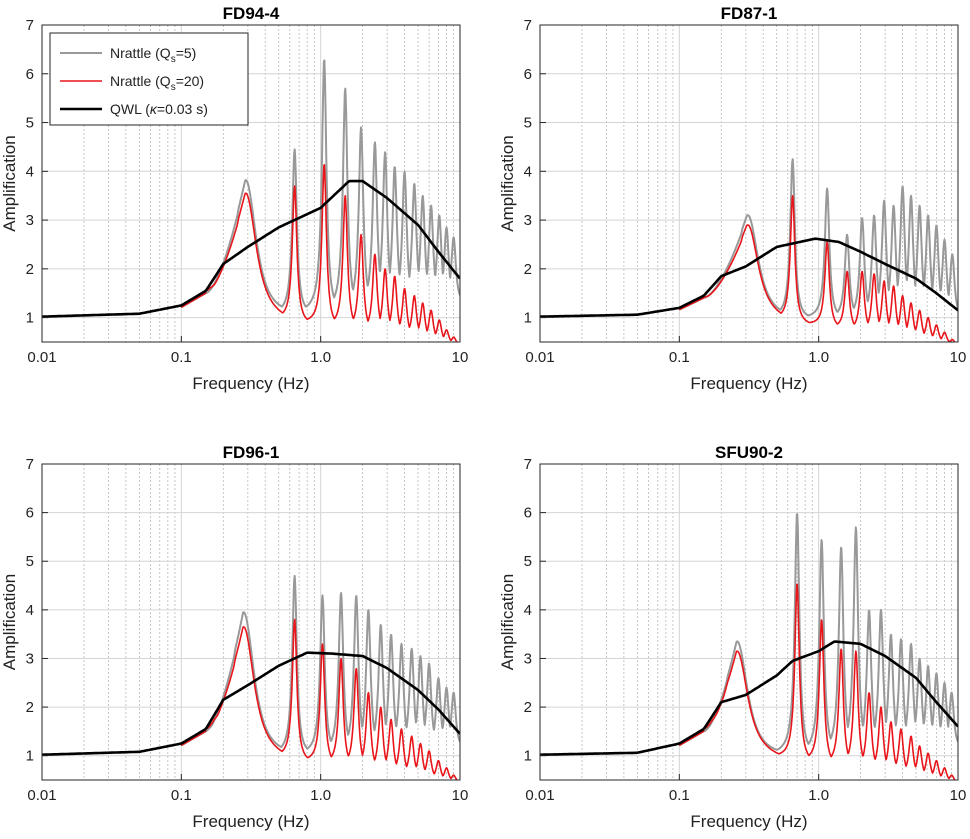 The image size is (970, 839). What do you see at coordinates (153, 55) in the screenshot?
I see `legend-entry-text: Nrattle (Qs=5)` at bounding box center [153, 55].